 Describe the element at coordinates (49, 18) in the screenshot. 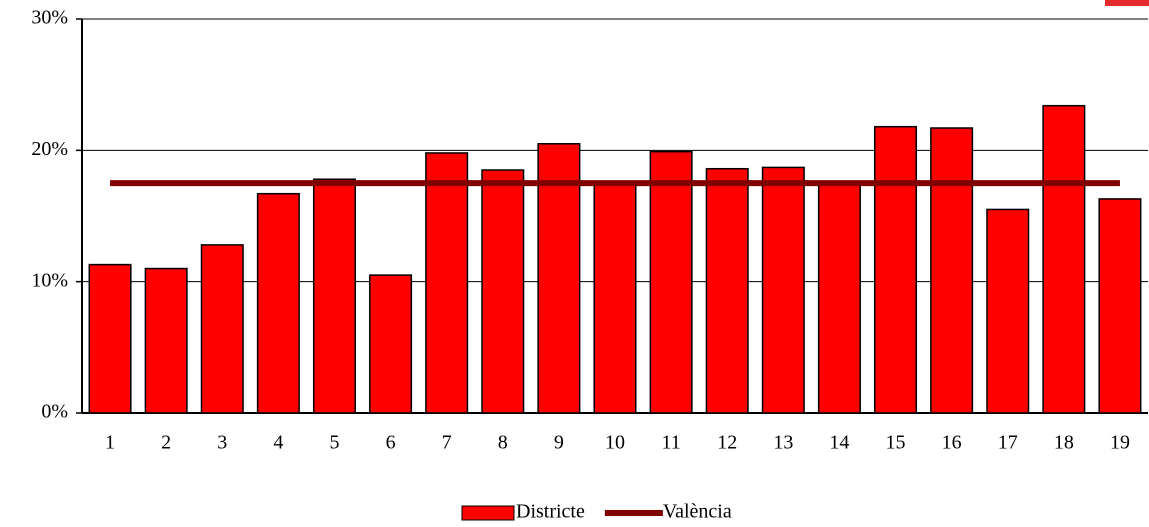

I see `y-tick-label: 30%` at that location.